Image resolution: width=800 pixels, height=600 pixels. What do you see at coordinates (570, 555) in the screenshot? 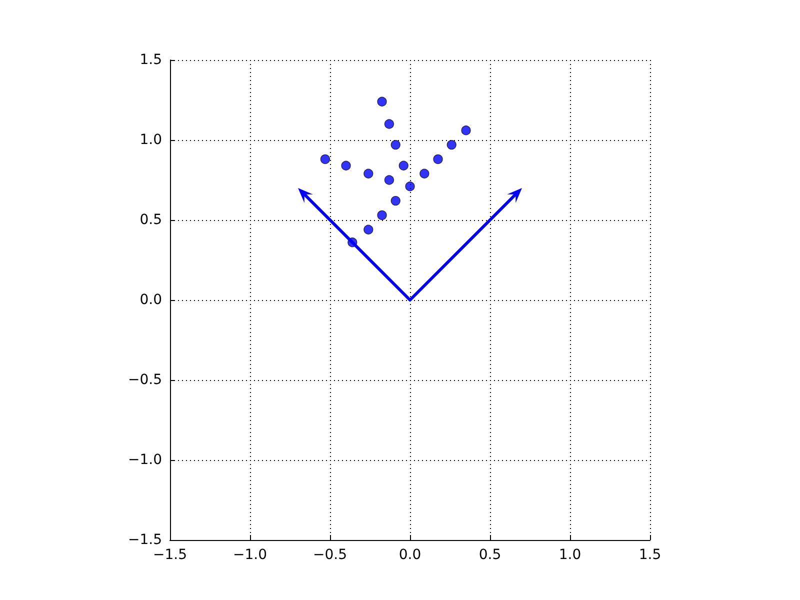
I see `x-tick-label: 1.0` at bounding box center [570, 555].